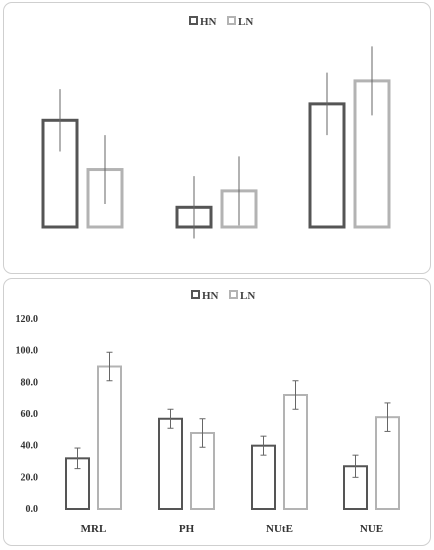 The height and width of the screenshot is (550, 434). I want to click on category-label-ph: PH, so click(187, 529).